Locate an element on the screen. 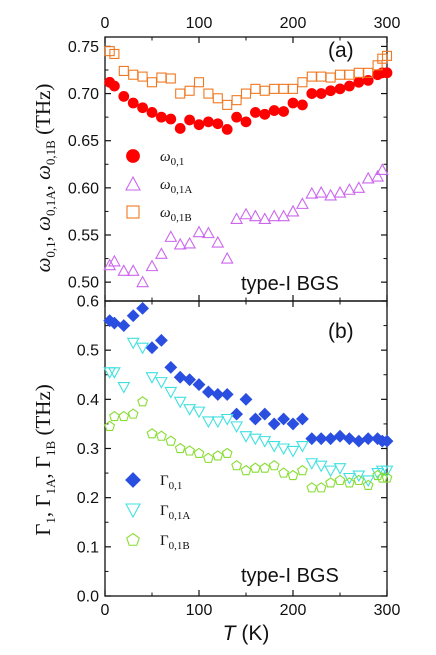 Image resolution: width=436 pixels, height=655 pixels. y-tick-label: 0.0 is located at coordinates (88, 597).